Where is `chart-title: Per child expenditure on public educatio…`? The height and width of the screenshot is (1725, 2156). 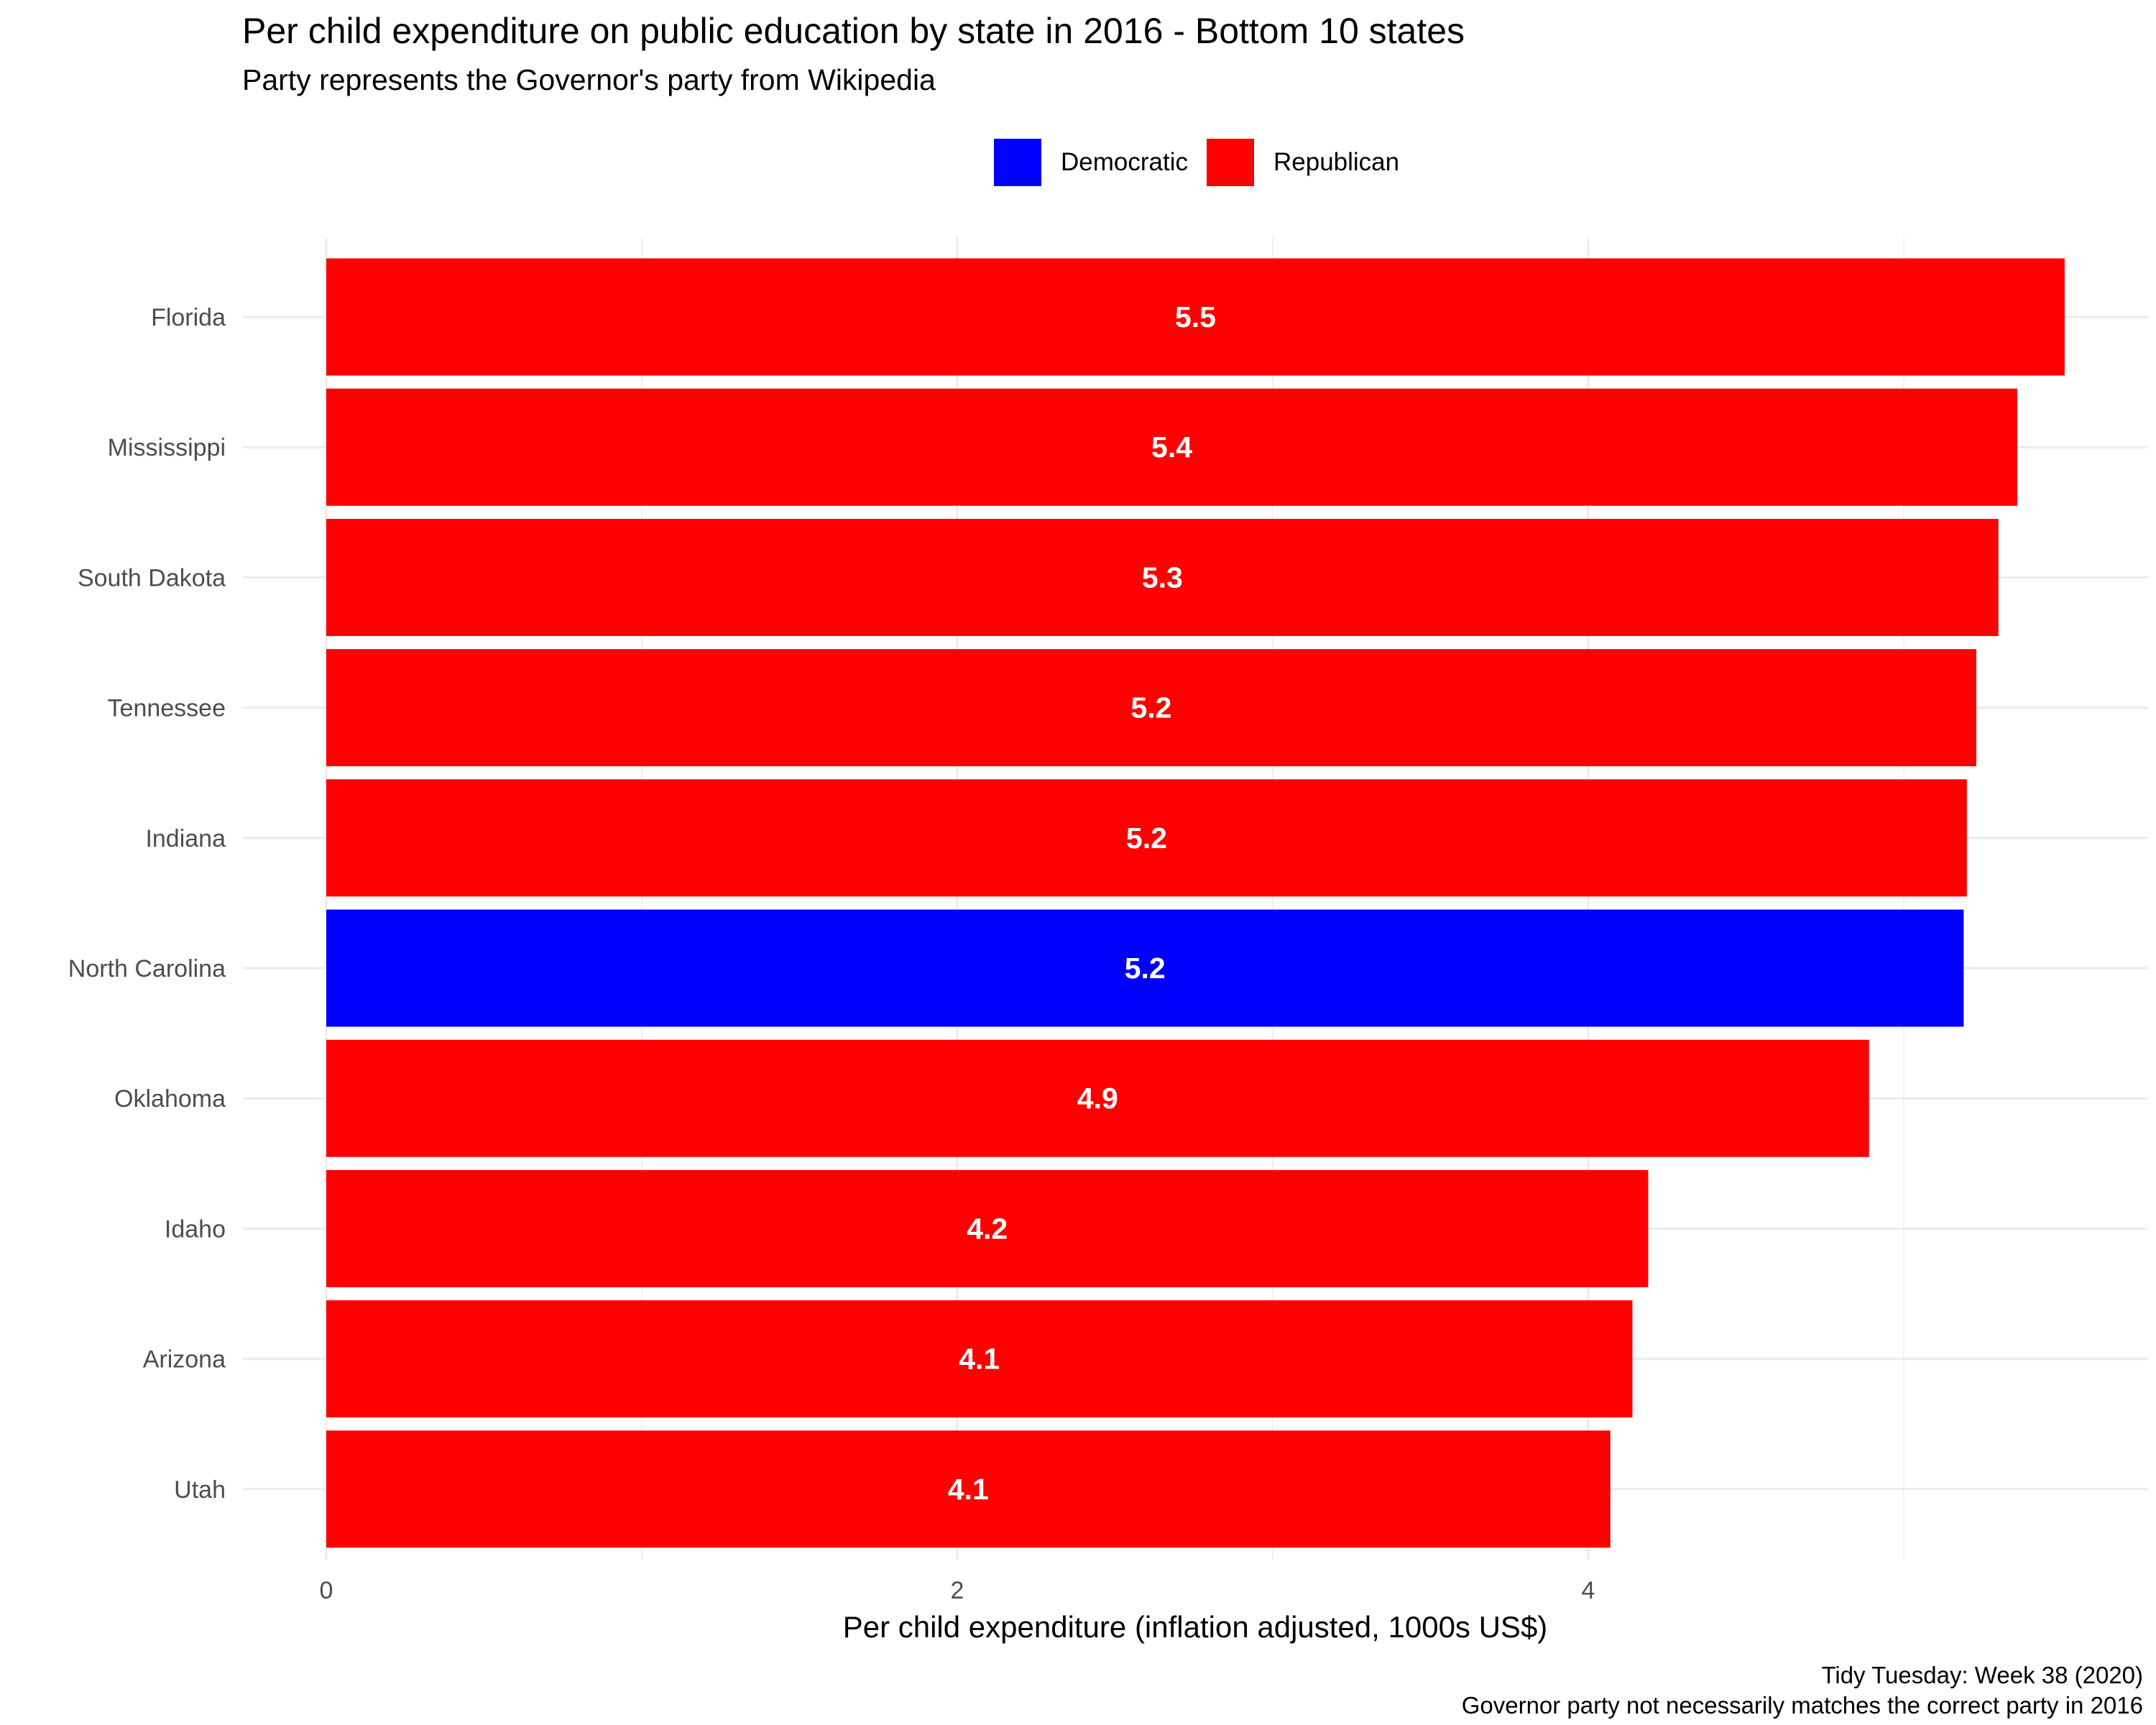
chart-title: Per child expenditure on public educatio… is located at coordinates (854, 31).